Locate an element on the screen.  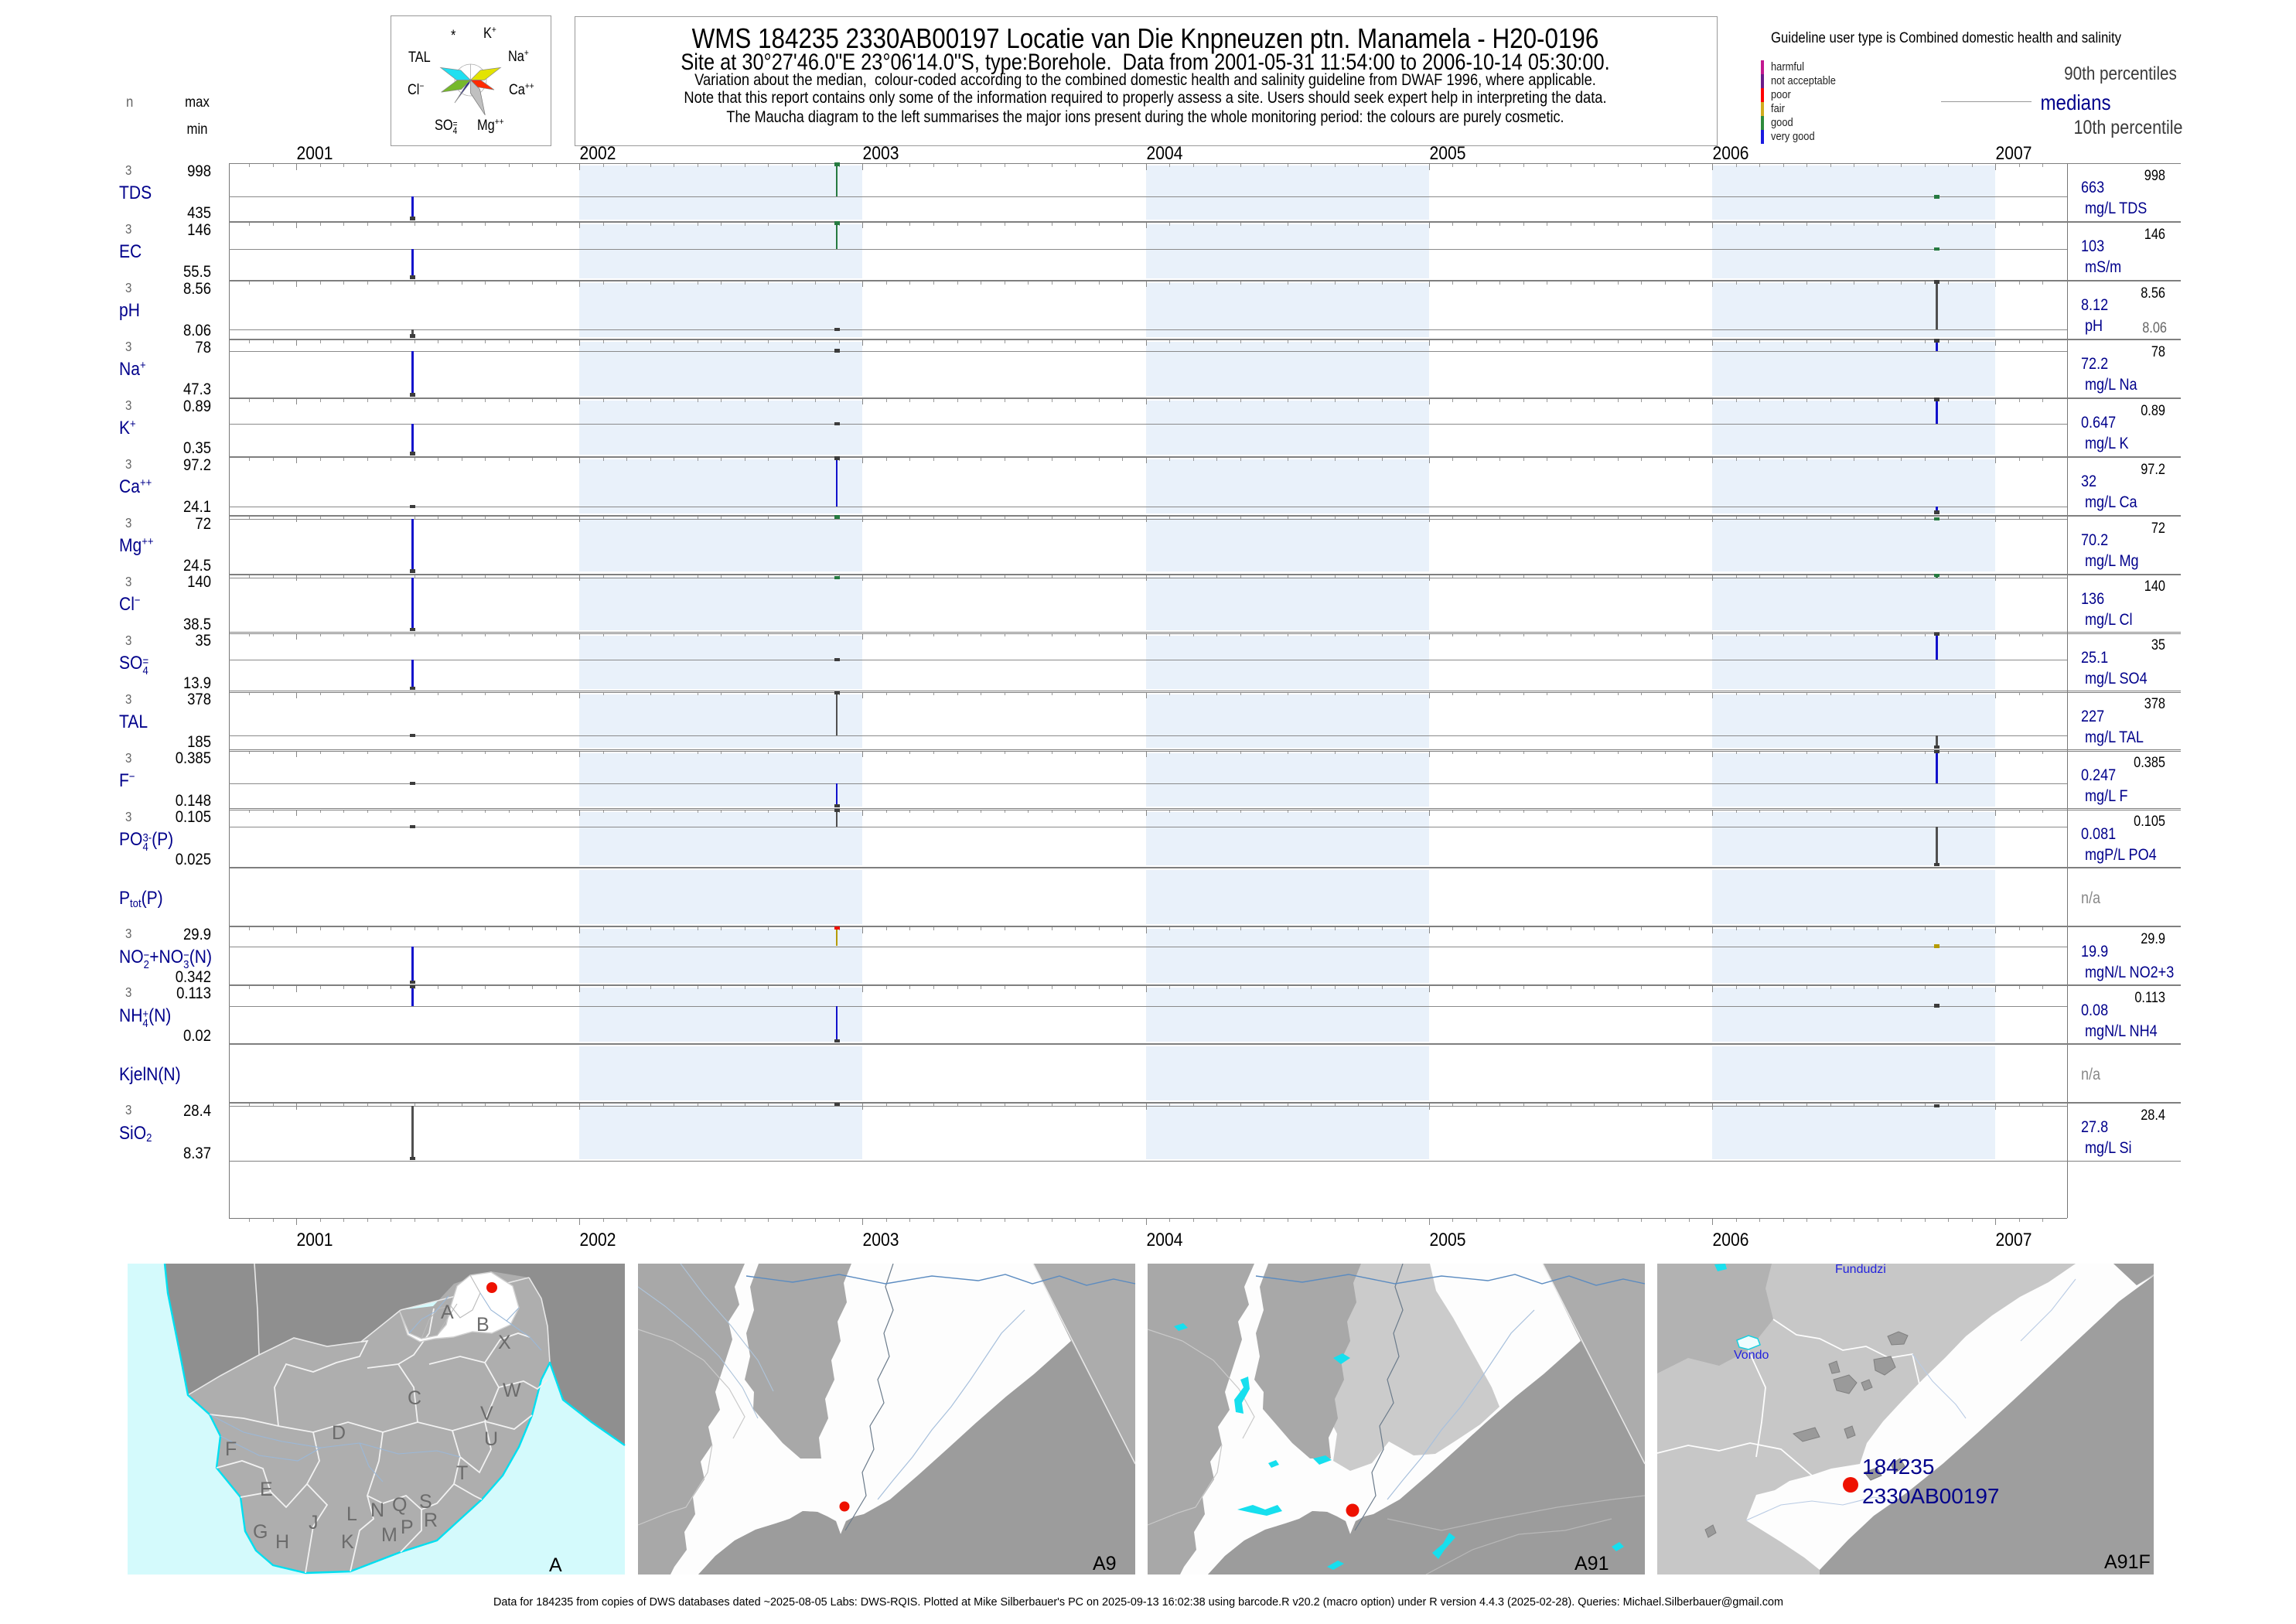
svg-text: H is located at coordinates (282, 1542).